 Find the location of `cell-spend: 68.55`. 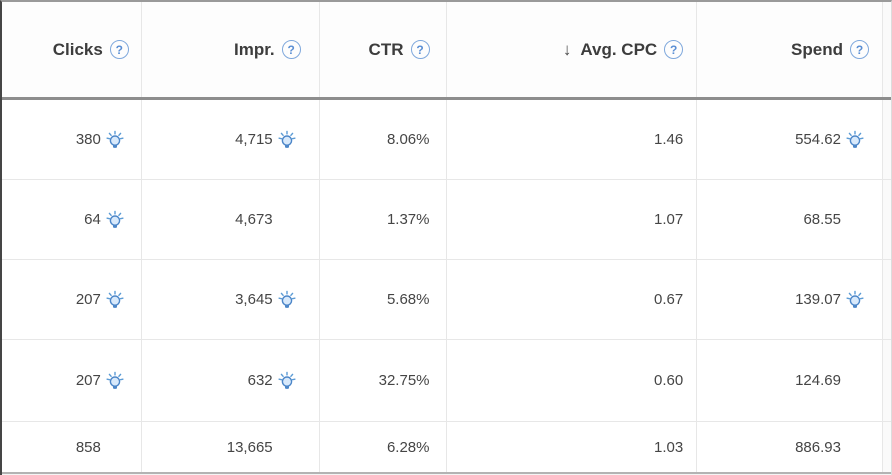

cell-spend: 68.55 is located at coordinates (790, 219).